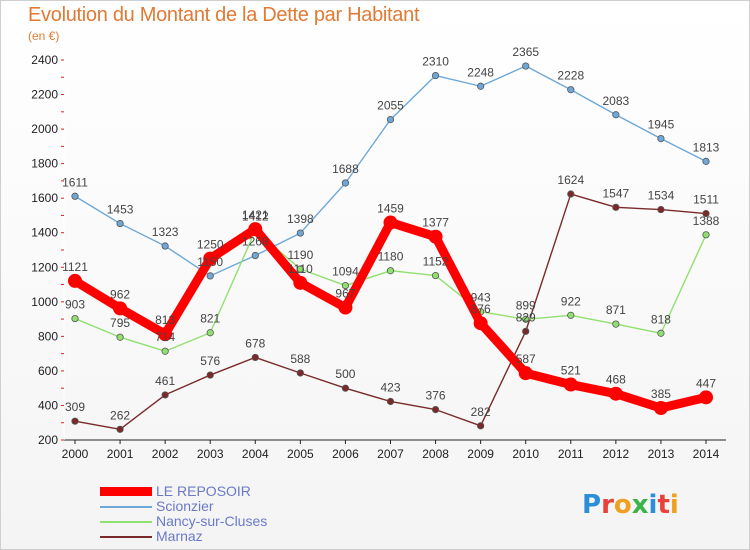 This screenshot has height=550, width=750. Describe the element at coordinates (706, 200) in the screenshot. I see `data-label: 1511` at that location.